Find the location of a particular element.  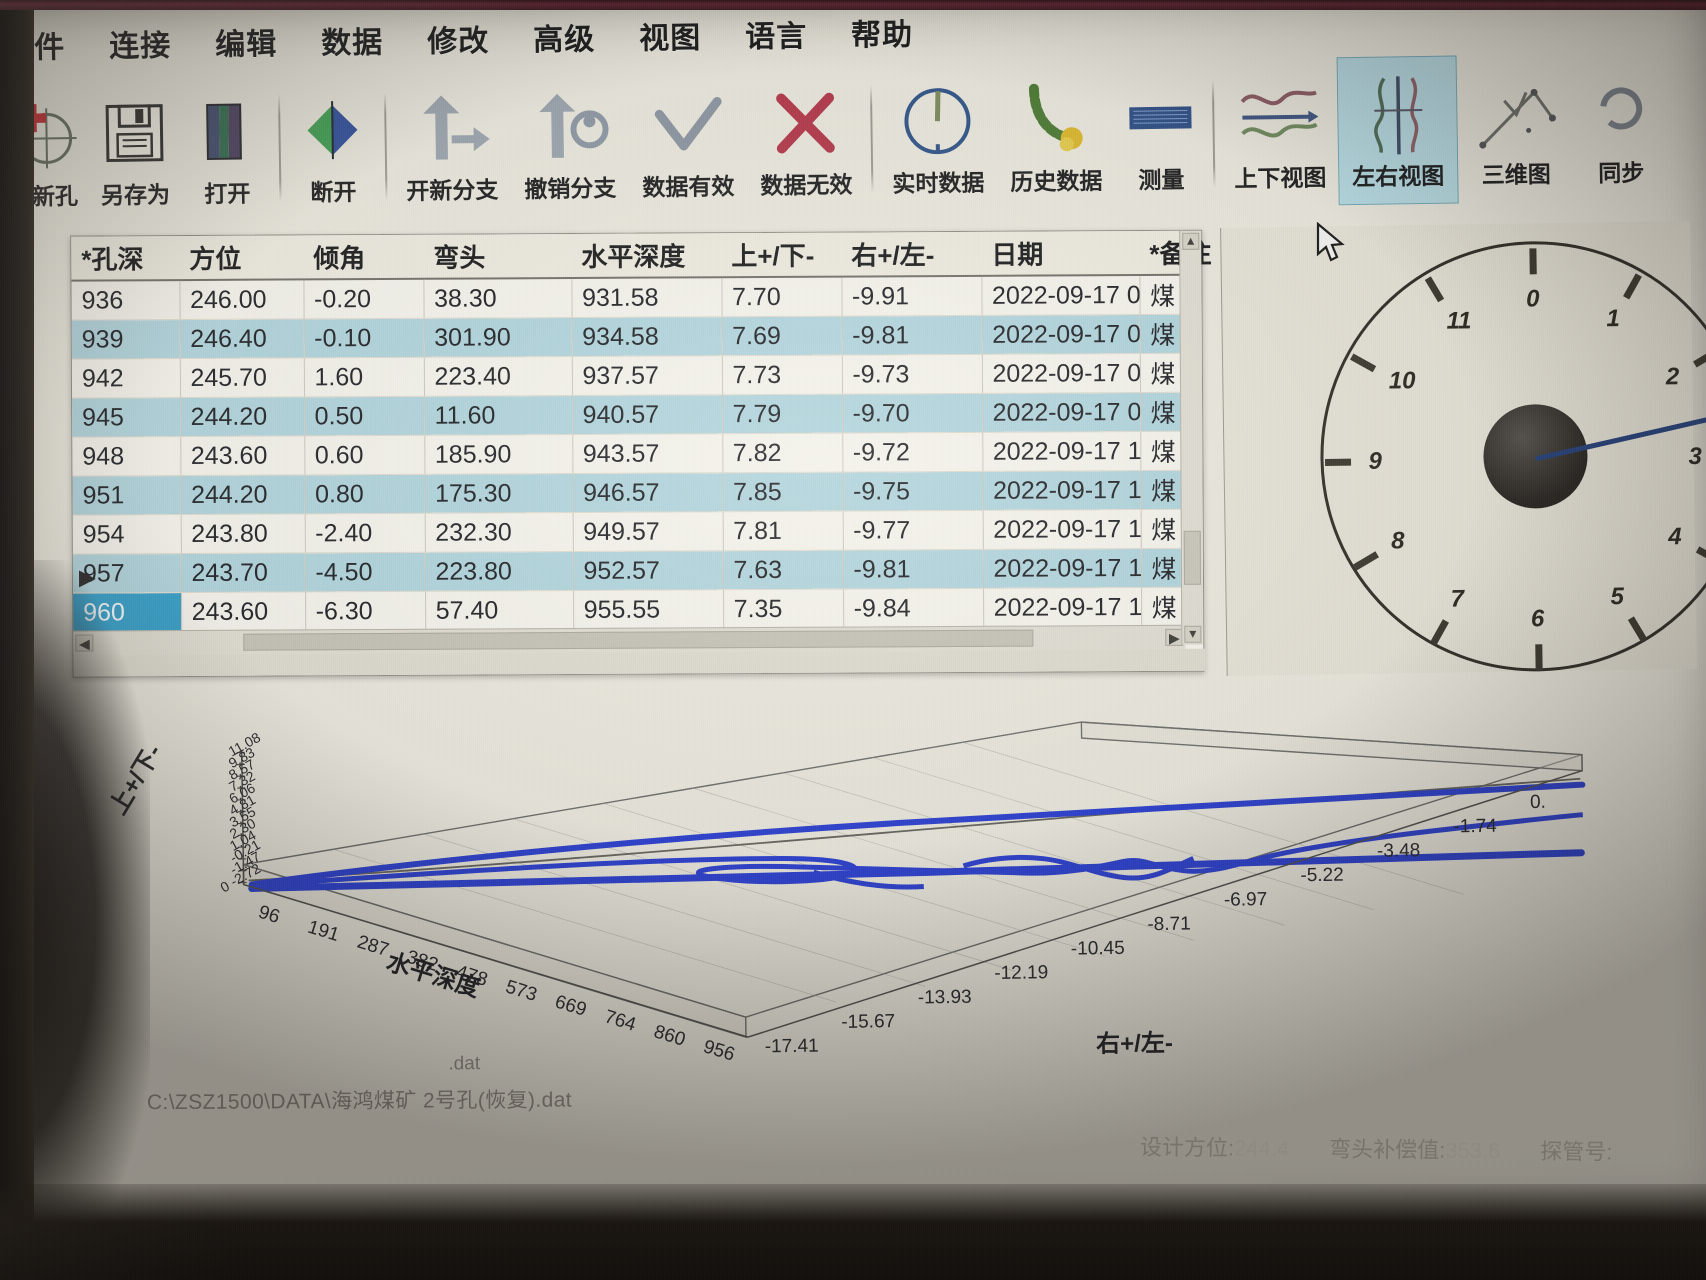

cell-leftright: -9.77 is located at coordinates (912, 530).